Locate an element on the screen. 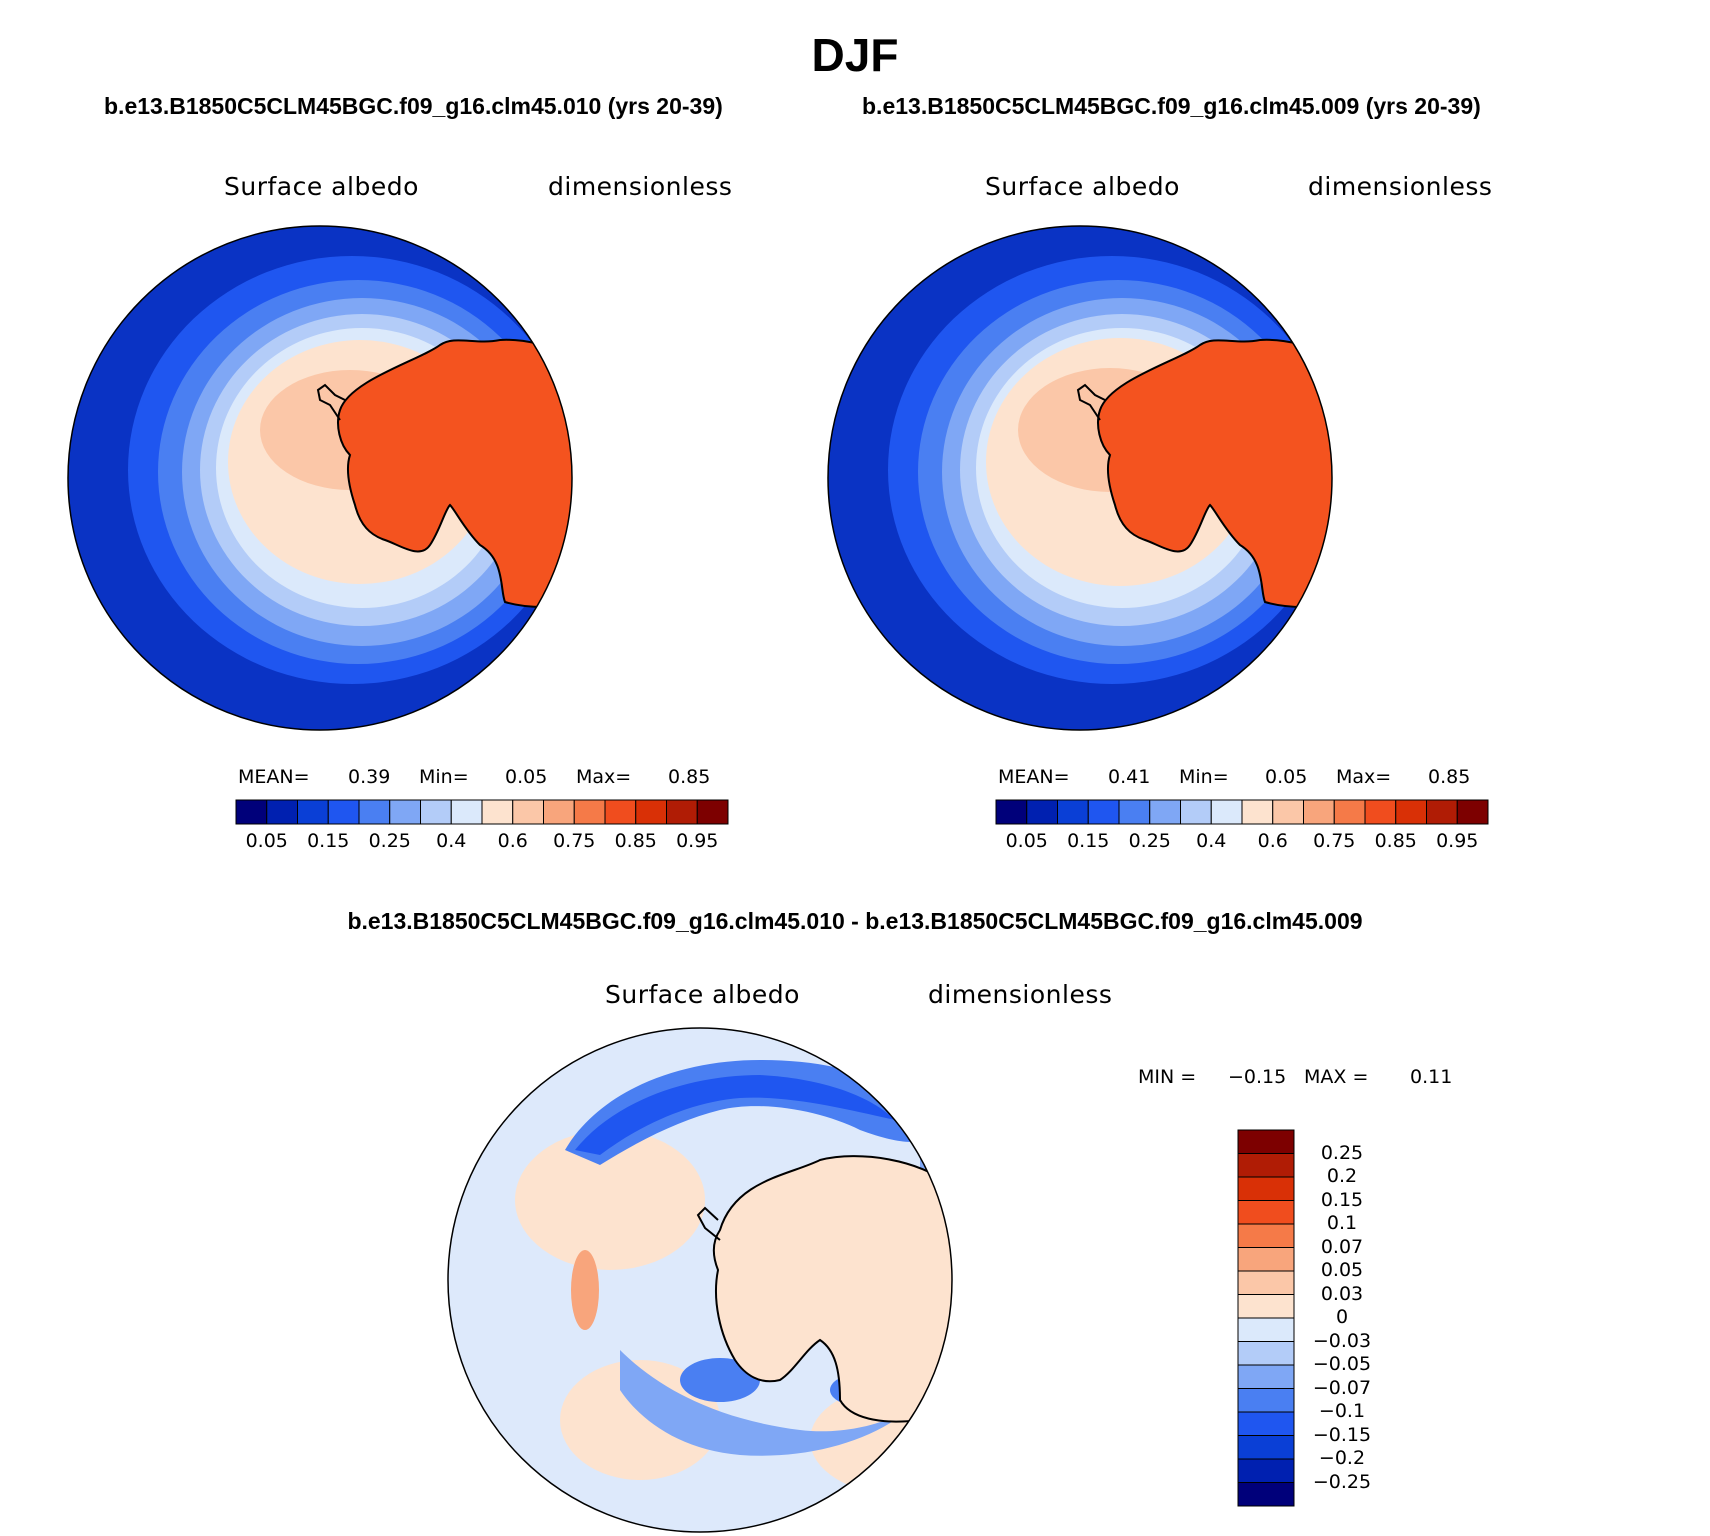 The width and height of the screenshot is (1710, 1536). diff-colorbar-tick-label: 0.05 is located at coordinates (1342, 1270).